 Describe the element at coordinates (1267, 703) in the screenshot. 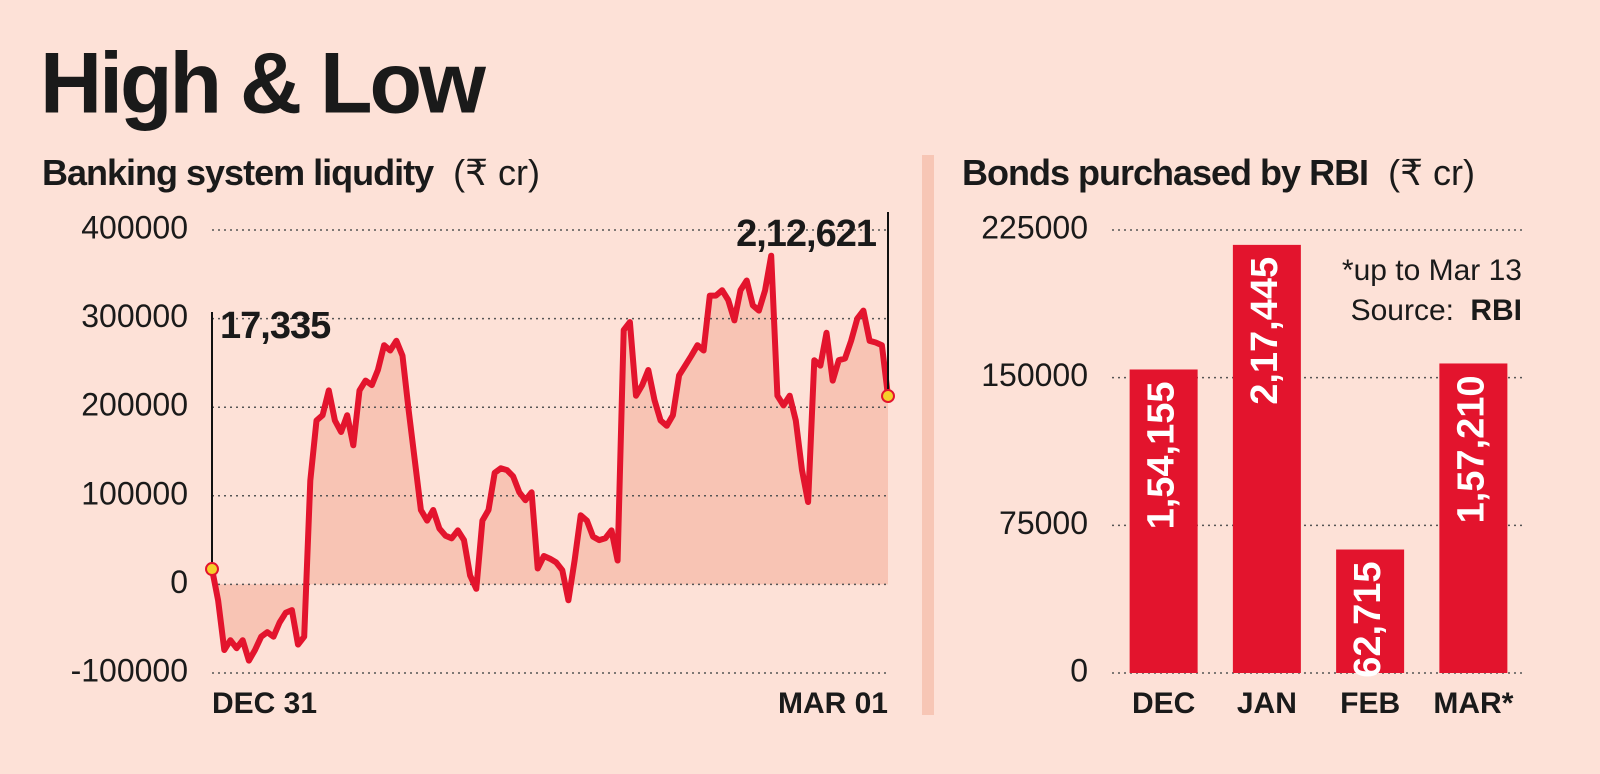

I see `x-tick-label: JAN` at that location.